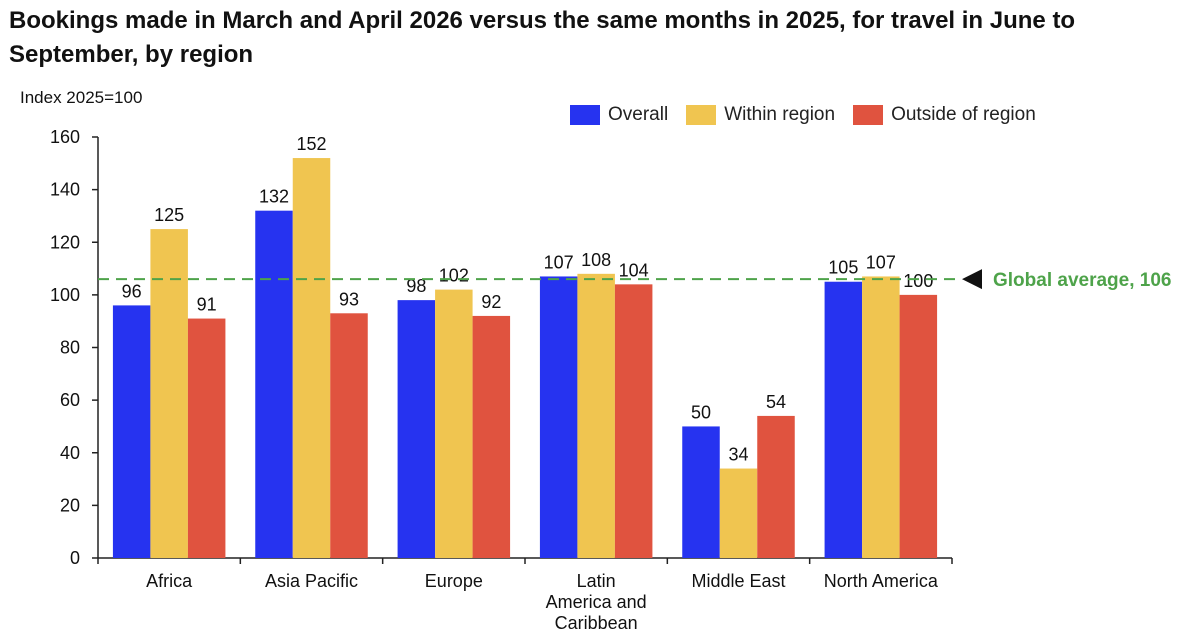  What do you see at coordinates (638, 114) in the screenshot?
I see `legend-label-overall: Overall` at bounding box center [638, 114].